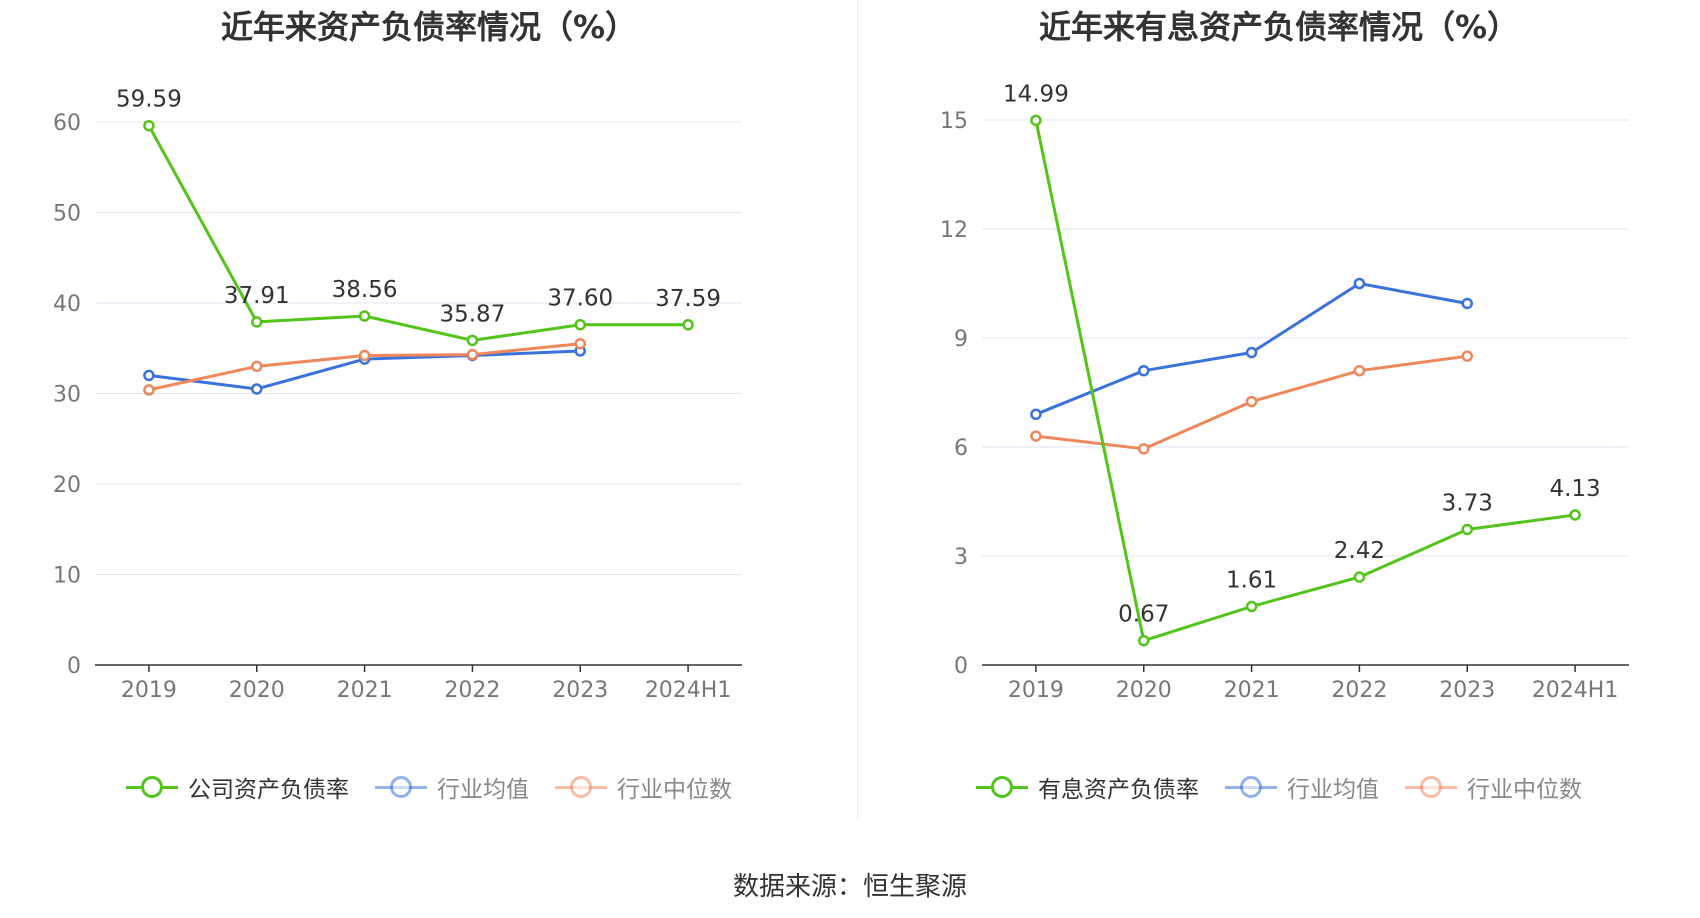  I want to click on y-tick-label: 12, so click(954, 230).